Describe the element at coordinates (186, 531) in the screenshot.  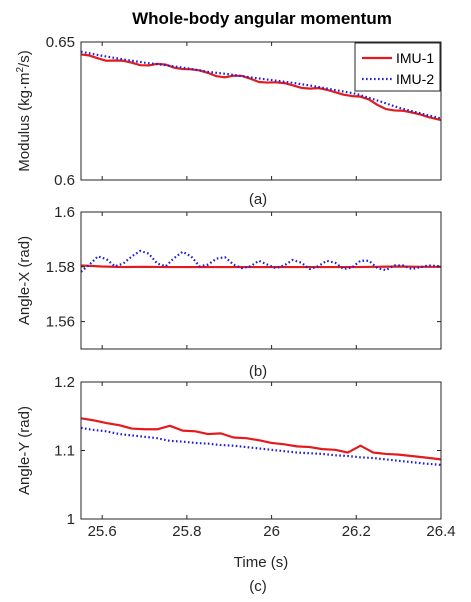
I see `x-tick-label: 25.8` at that location.